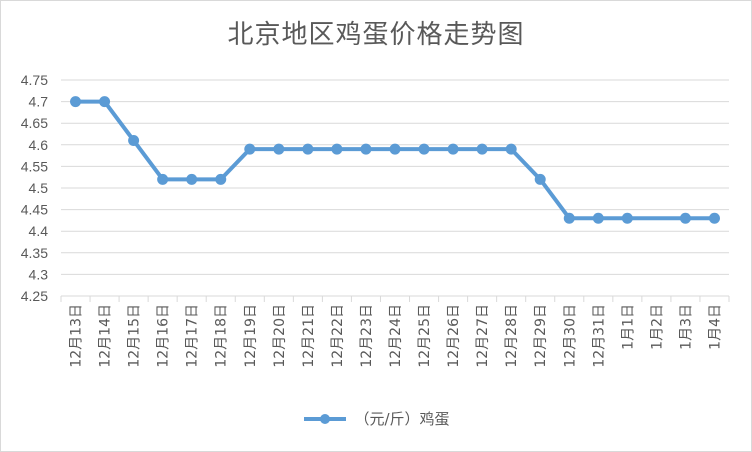  Describe the element at coordinates (715, 327) in the screenshot. I see `x-tick-label: 1月4日` at that location.